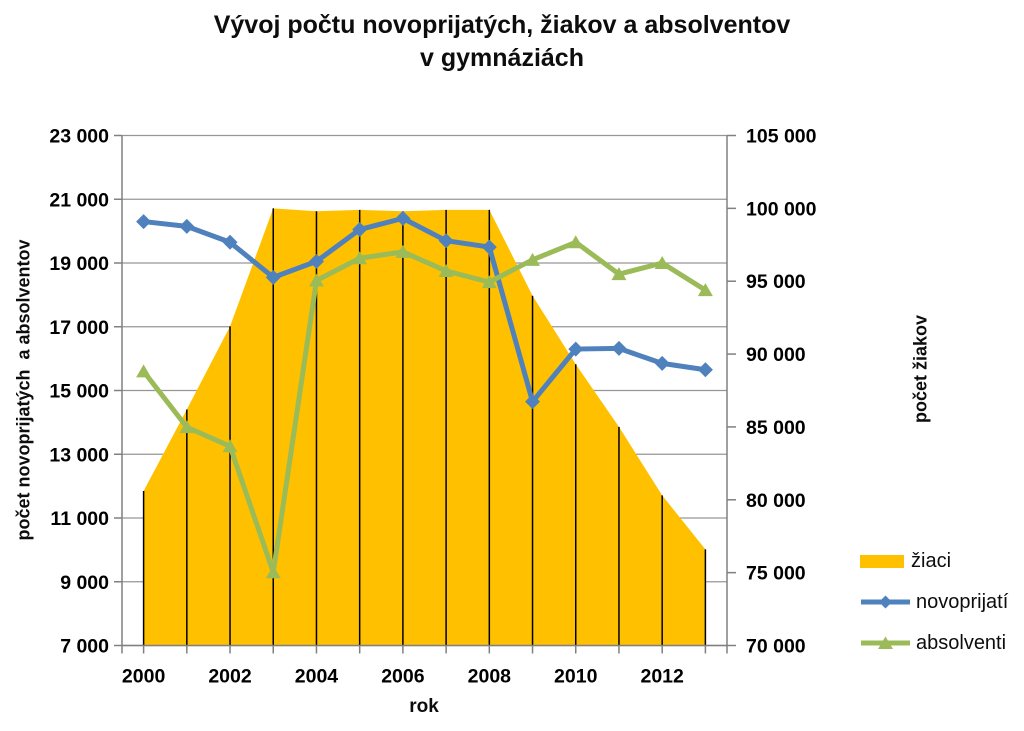 This screenshot has width=1024, height=731. What do you see at coordinates (79, 137) in the screenshot?
I see `left-axis-tick-label: 23 000` at bounding box center [79, 137].